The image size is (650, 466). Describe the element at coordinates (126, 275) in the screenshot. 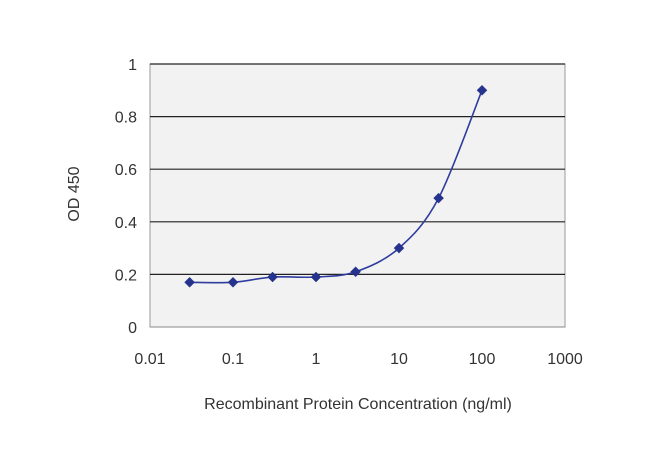

I see `y-tick-label: 0.2` at that location.